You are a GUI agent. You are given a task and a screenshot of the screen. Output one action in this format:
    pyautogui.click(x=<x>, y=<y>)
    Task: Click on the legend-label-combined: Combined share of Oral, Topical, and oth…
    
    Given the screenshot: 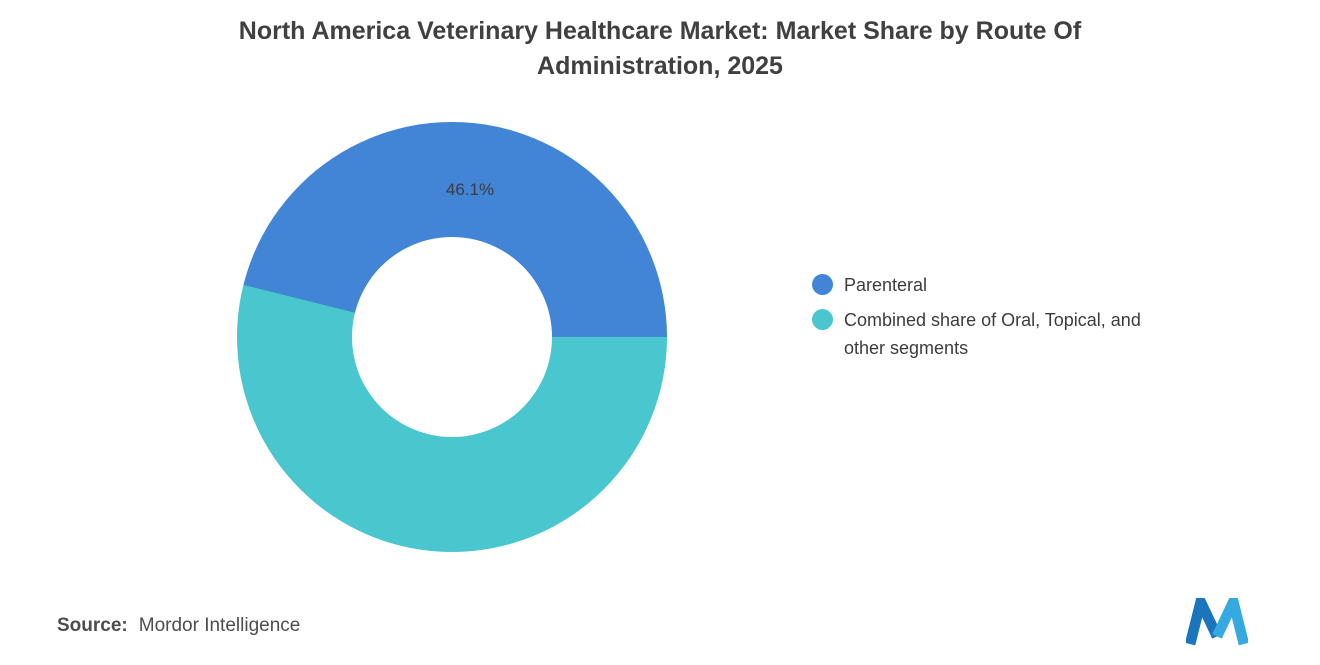 What is the action you would take?
    pyautogui.click(x=992, y=334)
    